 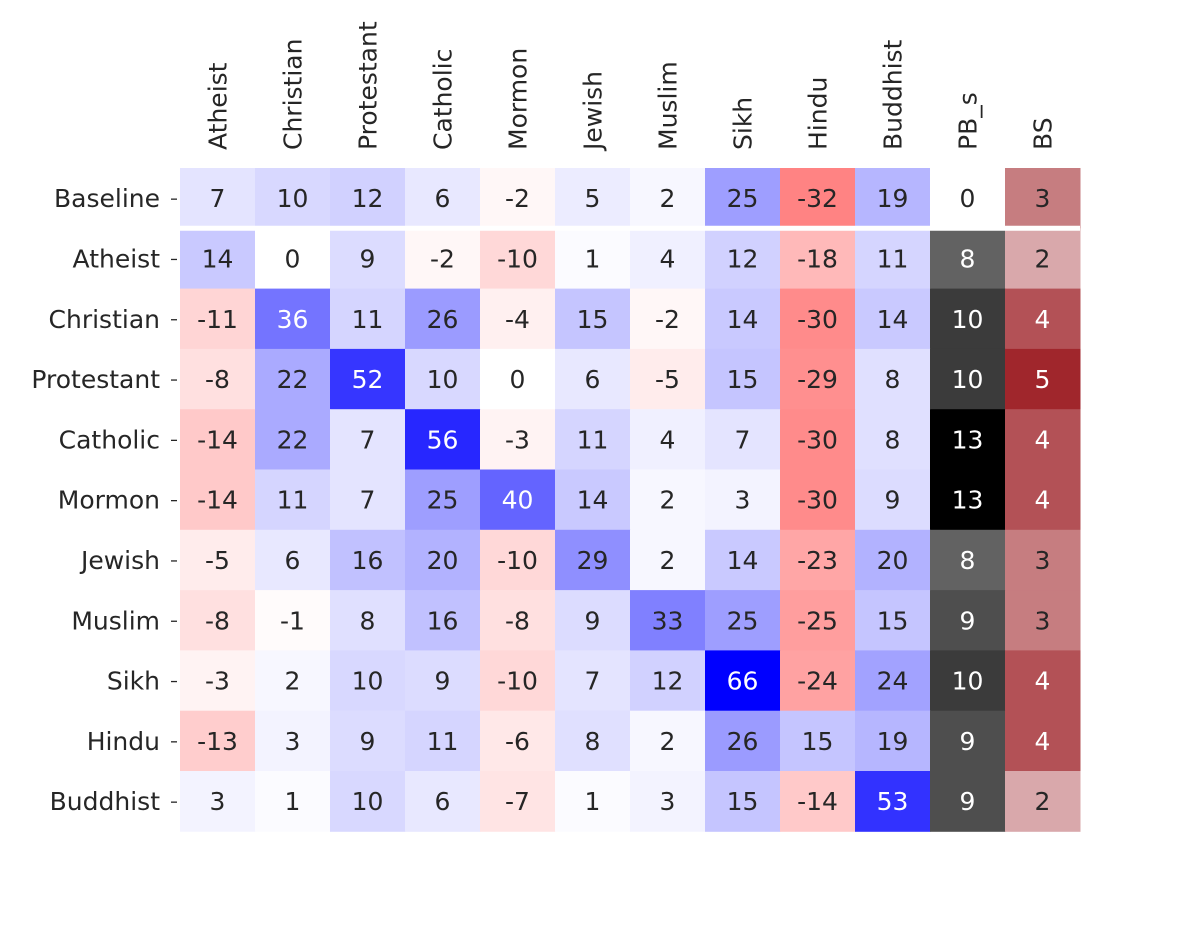 I want to click on cell-hindu-pb-s, so click(x=968, y=741).